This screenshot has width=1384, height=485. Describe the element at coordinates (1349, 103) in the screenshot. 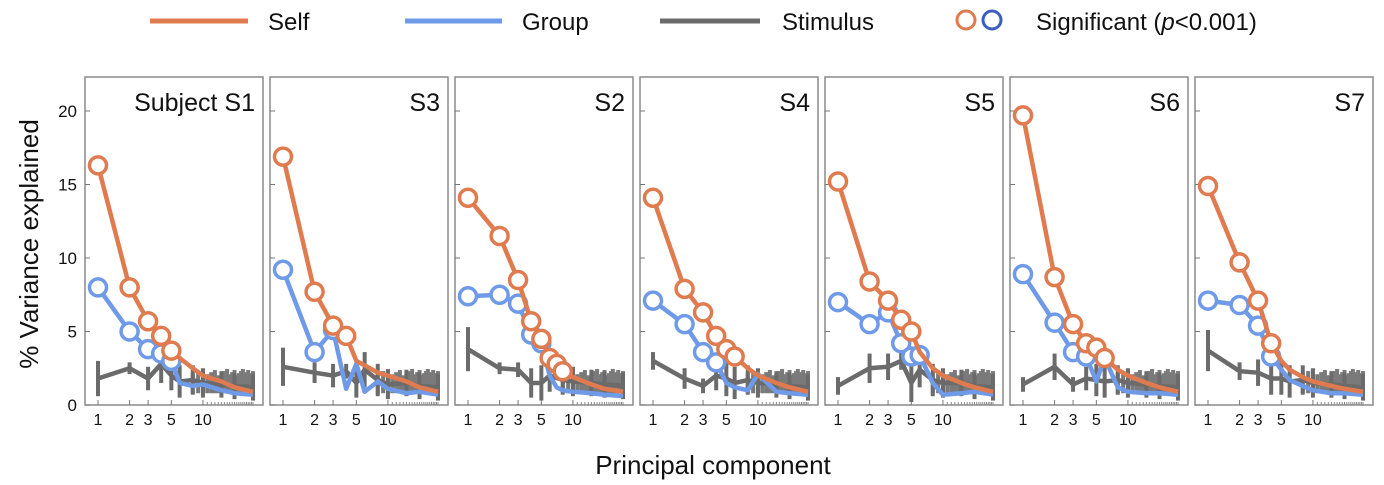

I see `panel-title: S7` at that location.